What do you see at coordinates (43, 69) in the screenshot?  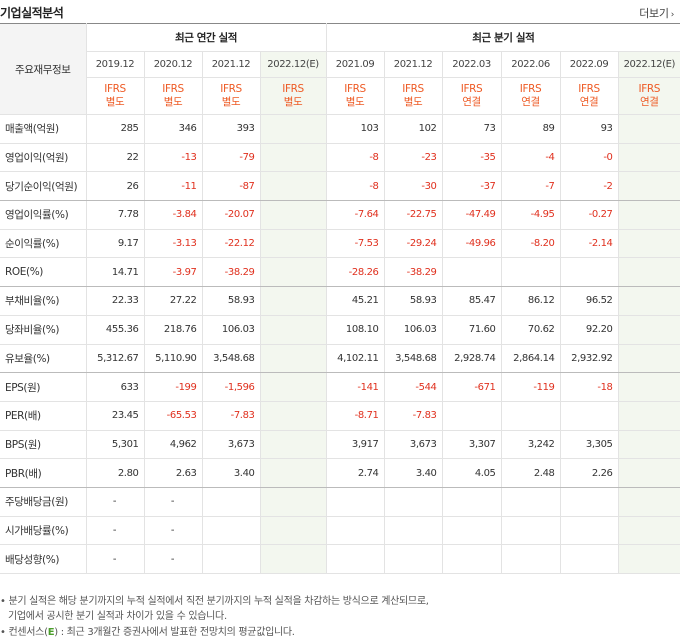 I see `row-header-label: 주요재무정보` at bounding box center [43, 69].